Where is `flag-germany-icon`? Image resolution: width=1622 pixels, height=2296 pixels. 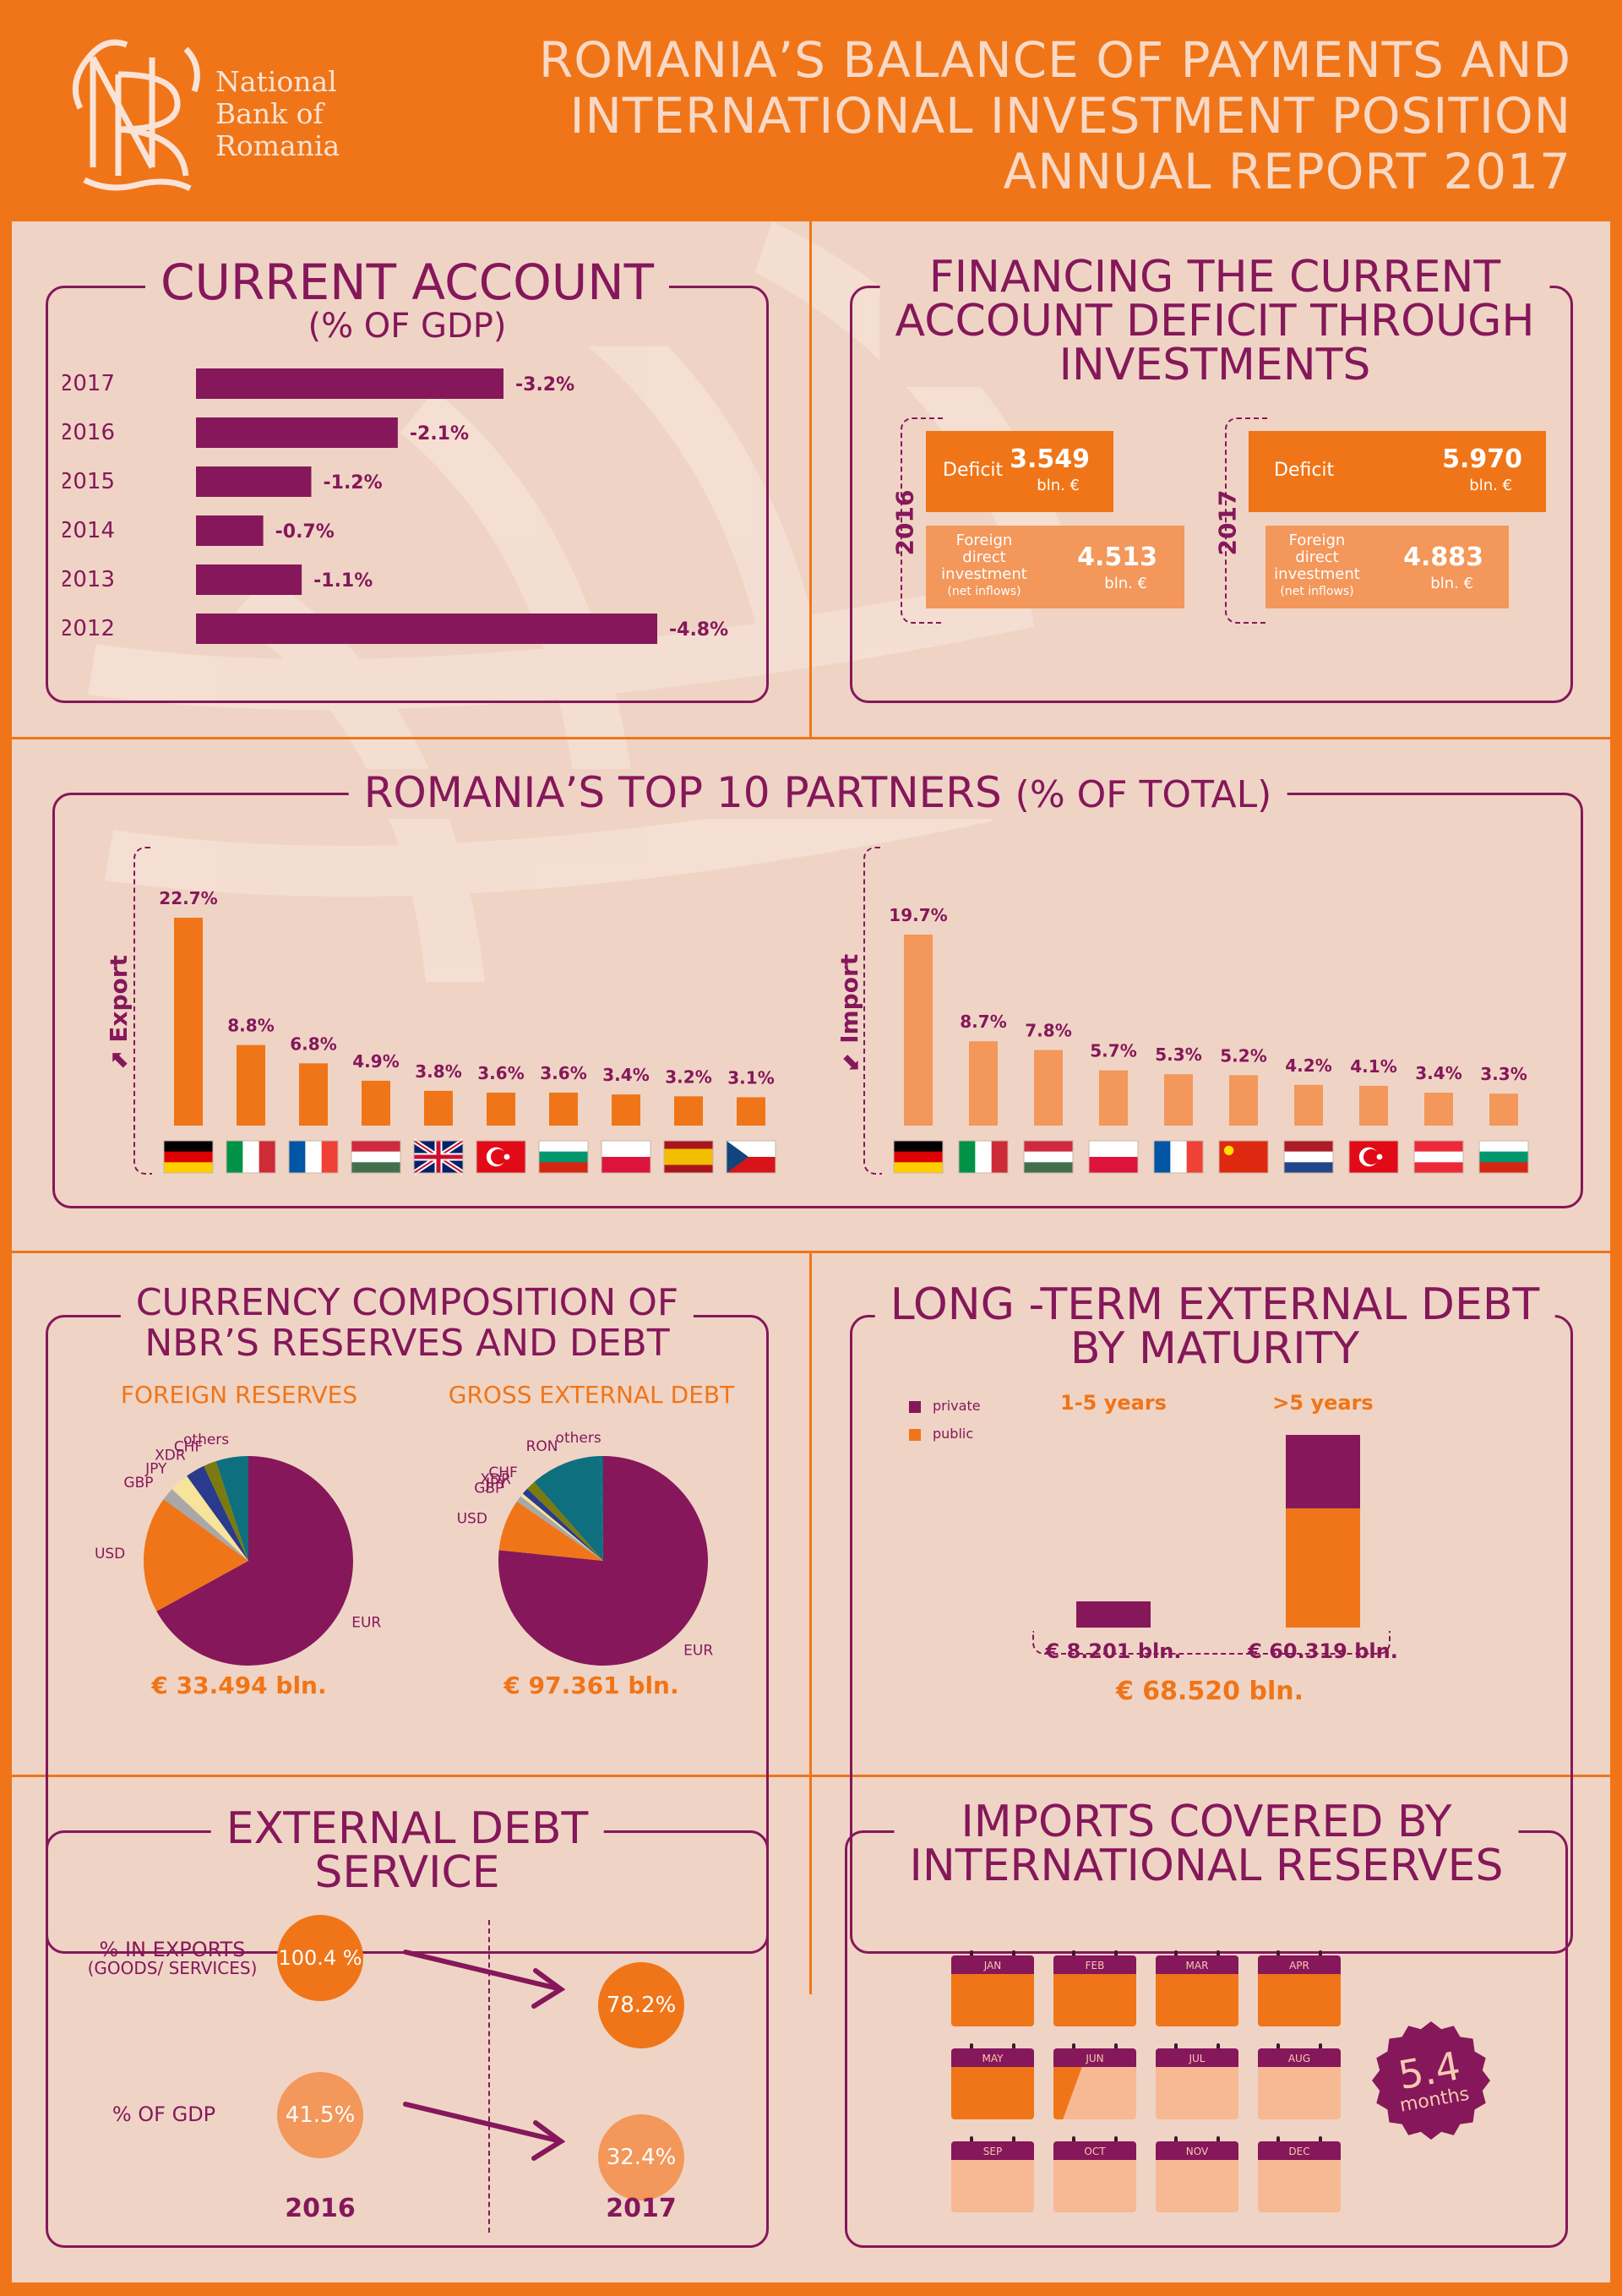 flag-germany-icon is located at coordinates (919, 1157).